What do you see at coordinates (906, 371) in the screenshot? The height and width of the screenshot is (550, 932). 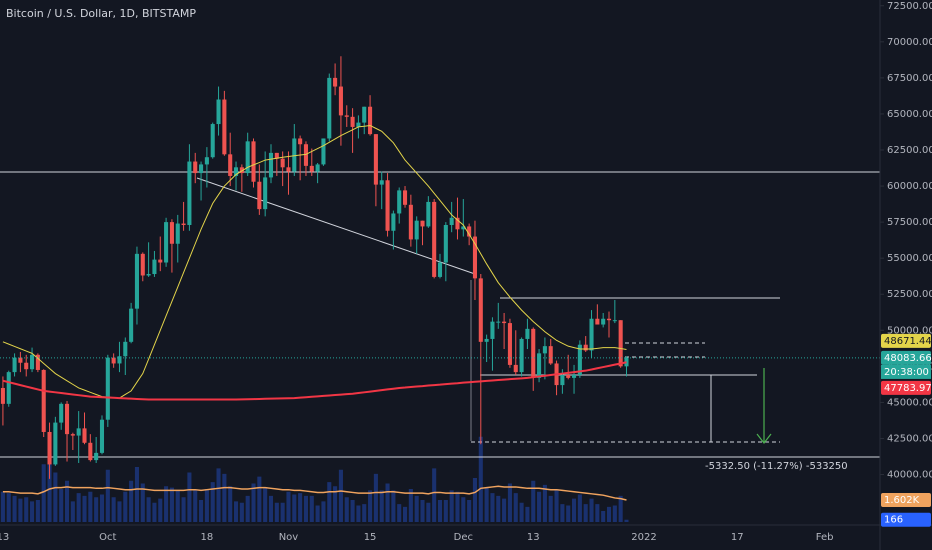 I see `countdown-bg` at bounding box center [906, 371].